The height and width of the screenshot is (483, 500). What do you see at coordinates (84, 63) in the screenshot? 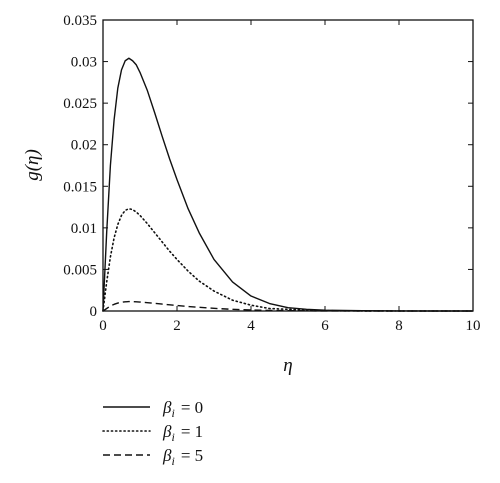
I see `y-tick-label: 0.03` at bounding box center [84, 63].